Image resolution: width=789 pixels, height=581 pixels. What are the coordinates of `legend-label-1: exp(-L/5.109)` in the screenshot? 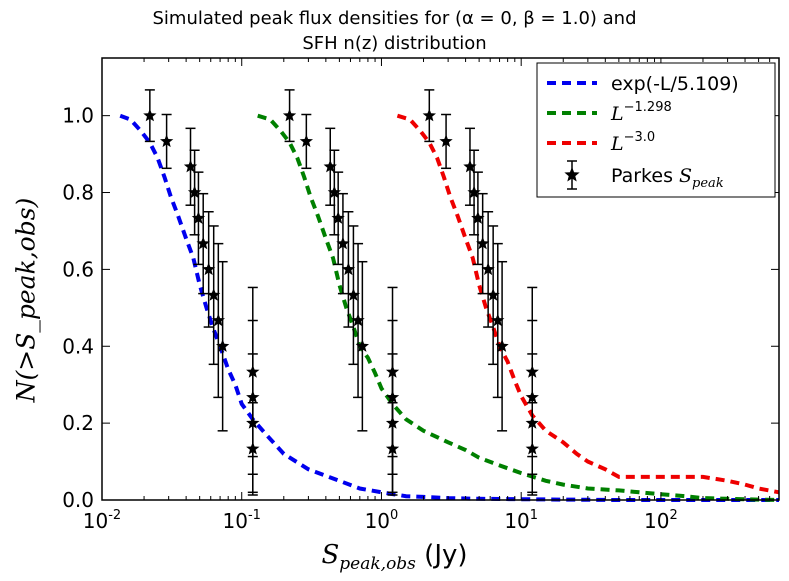 It's located at (675, 84).